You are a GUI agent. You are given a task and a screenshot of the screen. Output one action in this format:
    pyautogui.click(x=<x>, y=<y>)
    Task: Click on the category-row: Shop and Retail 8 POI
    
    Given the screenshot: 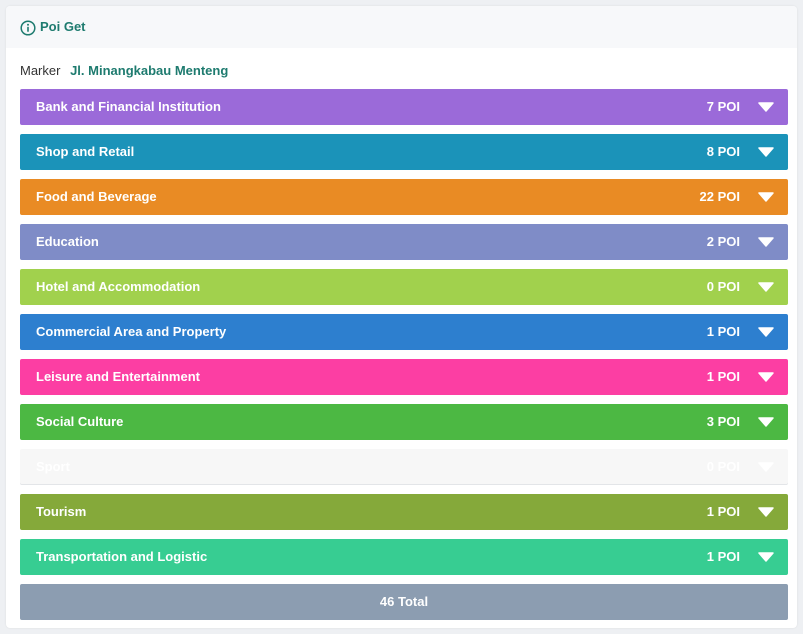 What is the action you would take?
    pyautogui.click(x=404, y=152)
    